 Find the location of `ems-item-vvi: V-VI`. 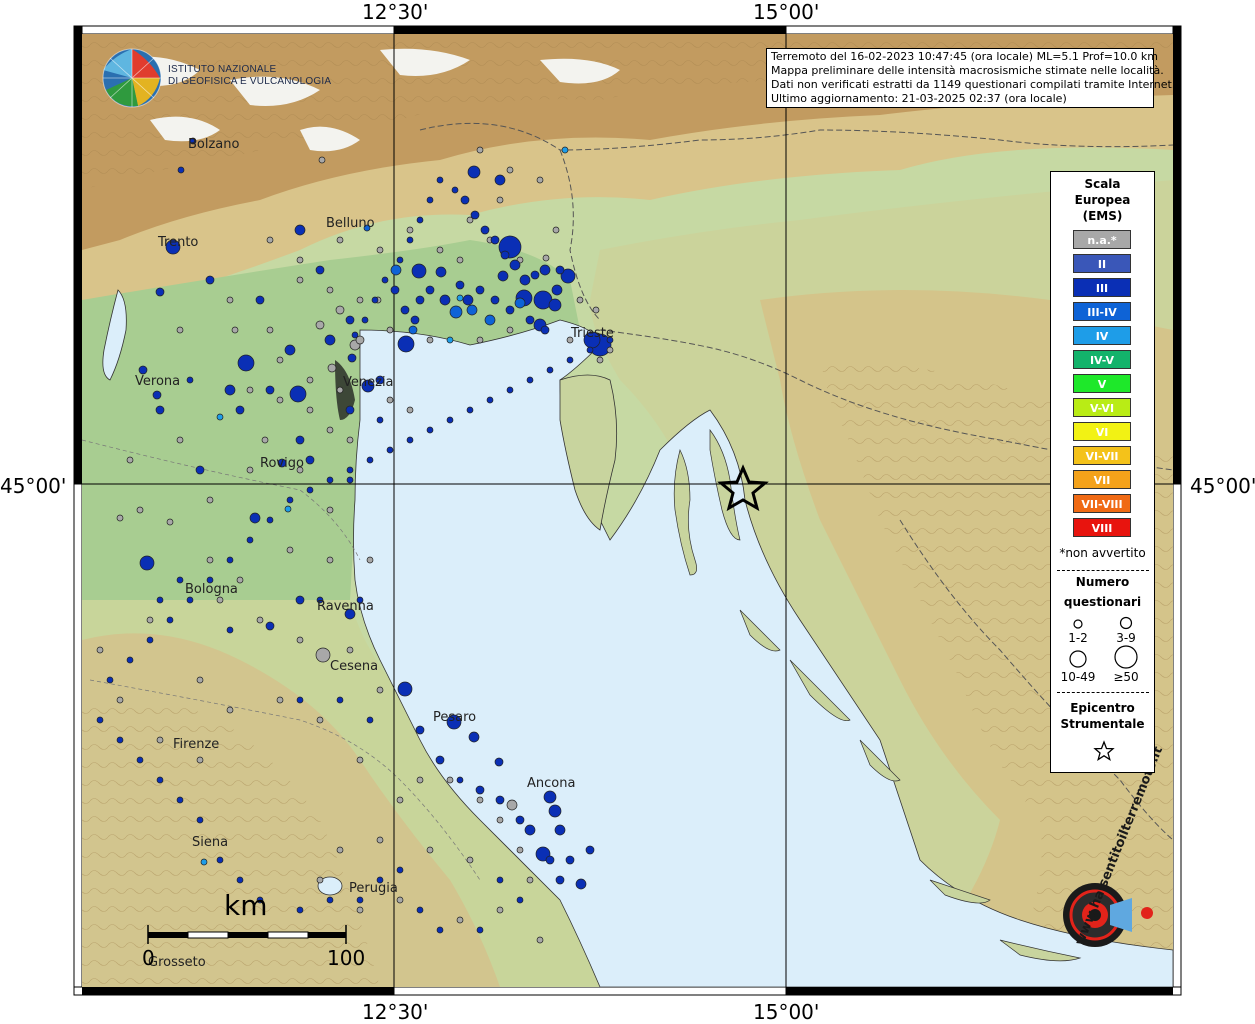

ems-item-vvi: V-VI is located at coordinates (1102, 407).